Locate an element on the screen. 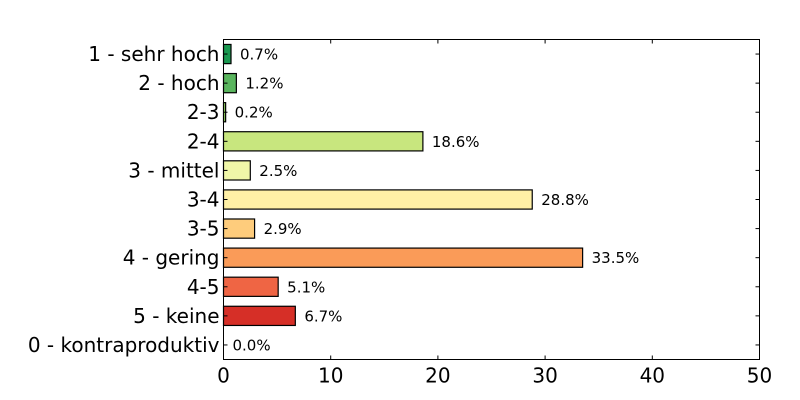 This screenshot has width=800, height=400. y-tick-label: 5 - keine is located at coordinates (176, 316).